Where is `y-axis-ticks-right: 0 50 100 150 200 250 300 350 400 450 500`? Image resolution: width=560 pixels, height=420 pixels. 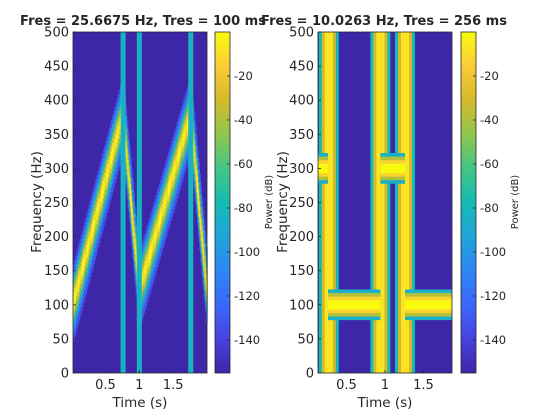 y-axis-ticks-right: 0 50 100 150 200 250 300 350 400 450 500 is located at coordinates (305, 204).